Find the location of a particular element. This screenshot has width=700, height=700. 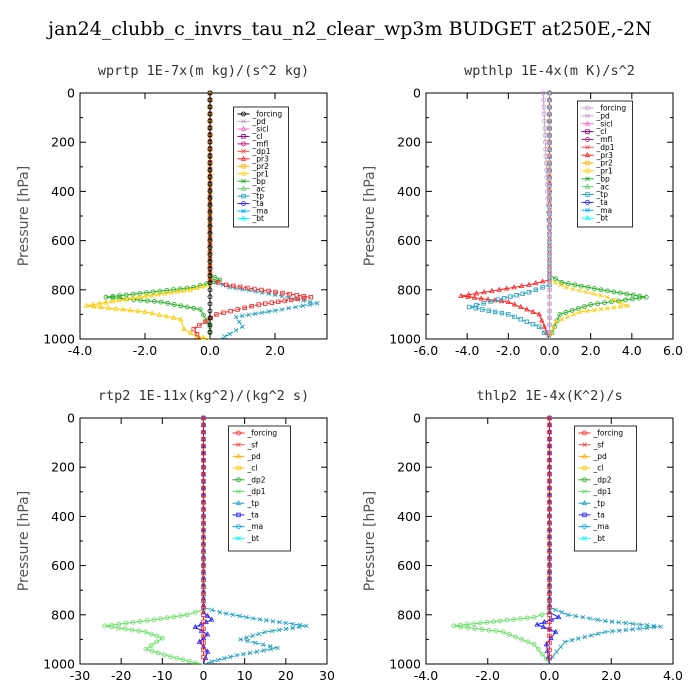

x-tick-label: 0.0 is located at coordinates (550, 675).